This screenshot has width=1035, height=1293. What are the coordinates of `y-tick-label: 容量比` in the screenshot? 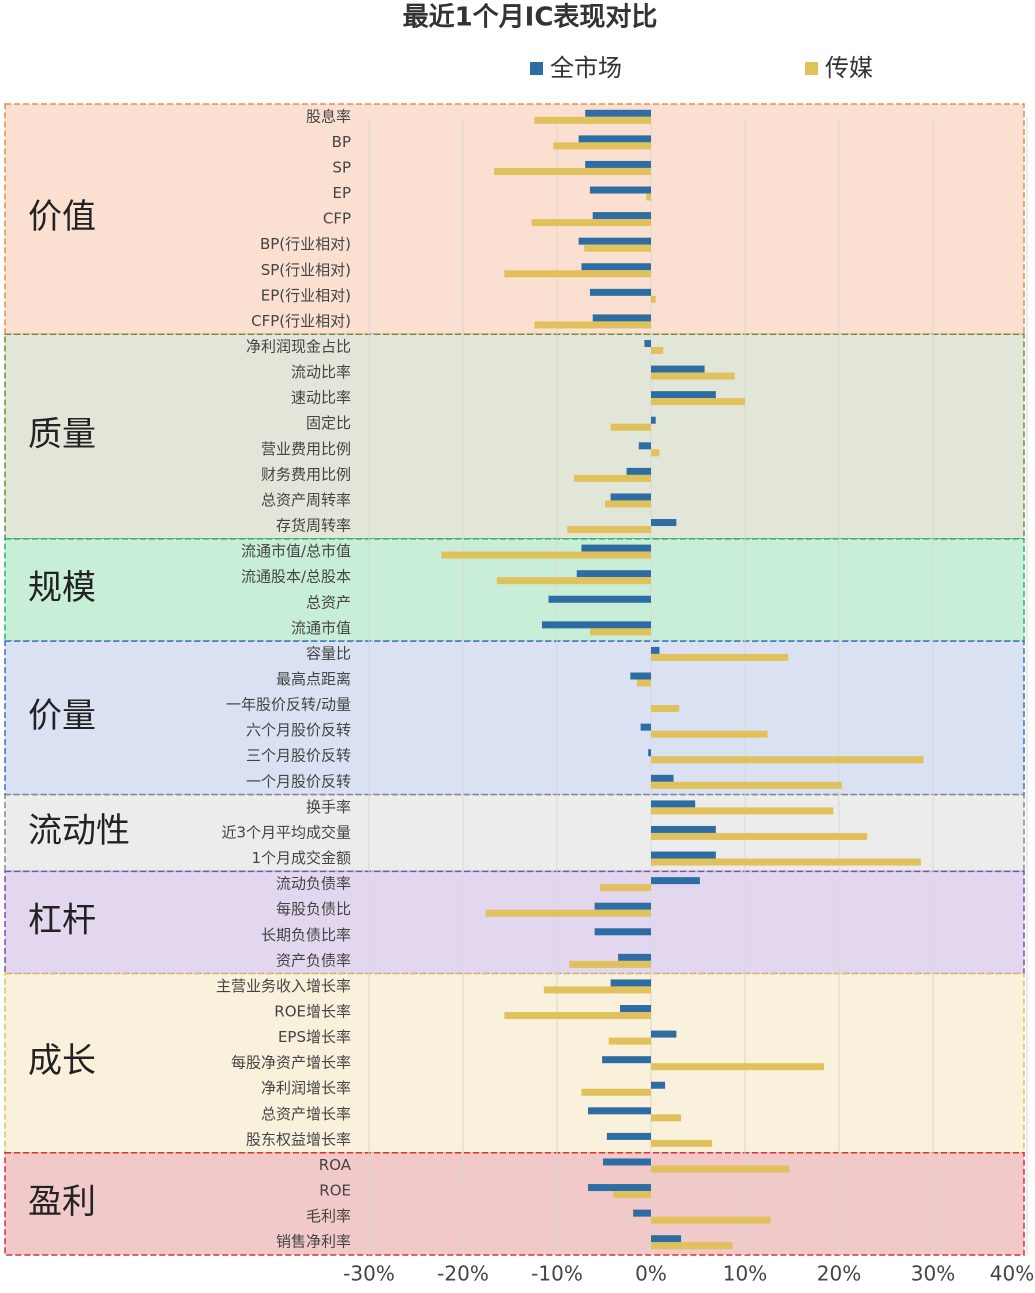 It's located at (328, 653).